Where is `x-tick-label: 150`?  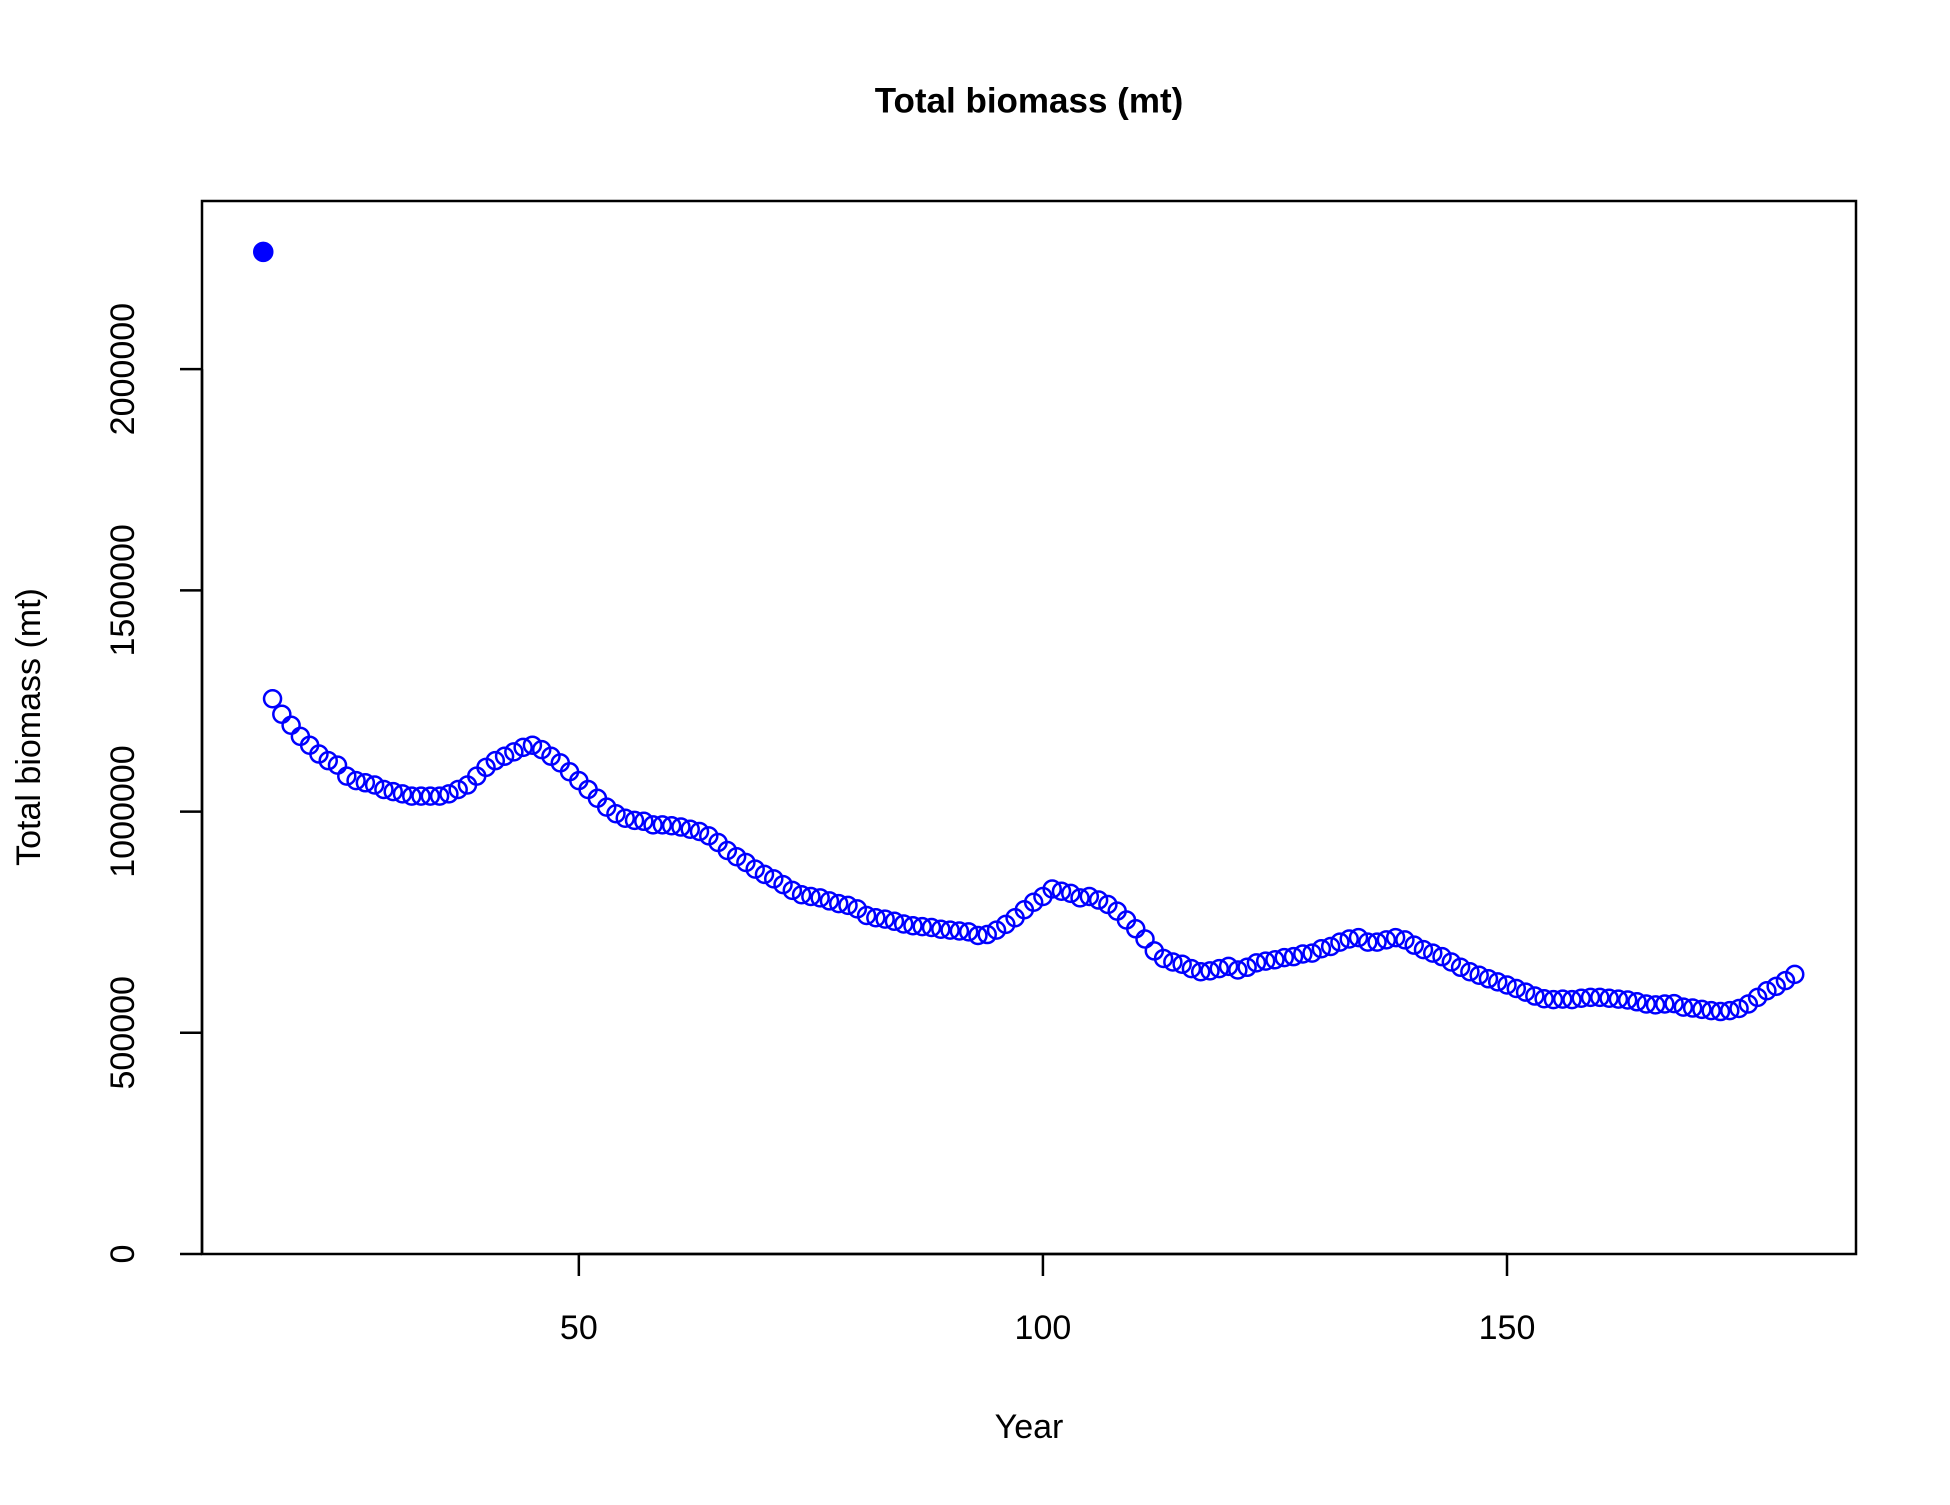
x-tick-label: 150 is located at coordinates (1507, 1328).